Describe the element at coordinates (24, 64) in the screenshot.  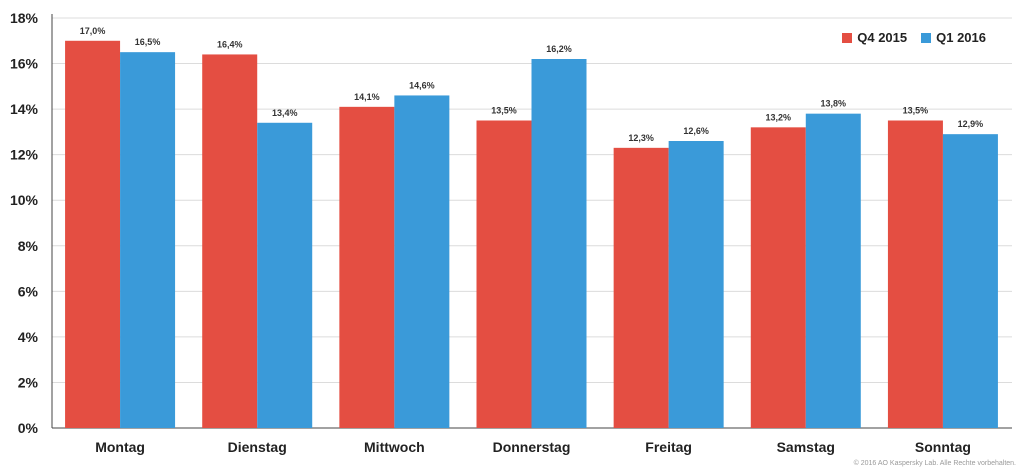
I see `y-tick-label: 16%` at that location.